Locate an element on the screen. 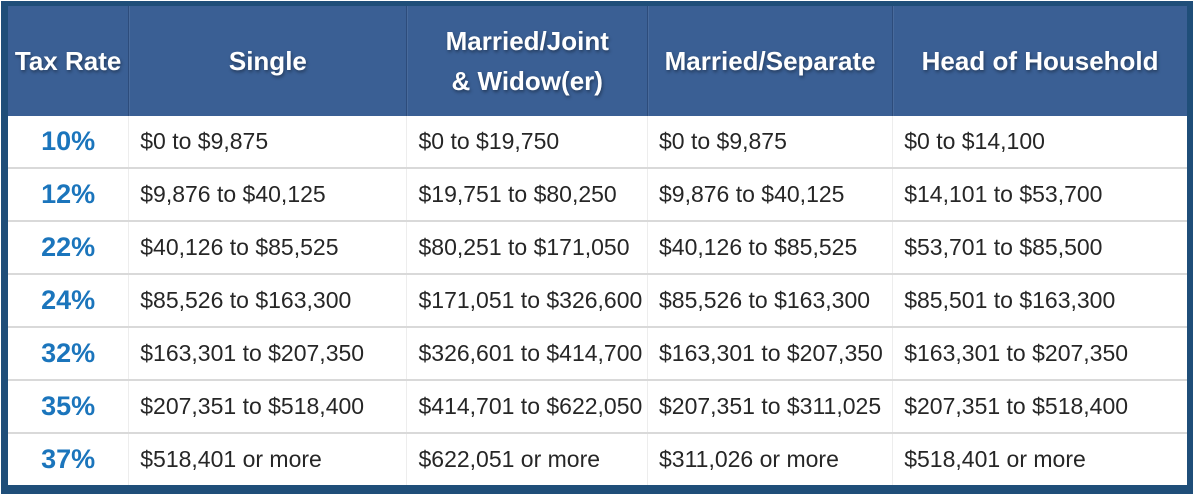 This screenshot has width=1198, height=496. married-separate-bracket-cell: $311,026 or more is located at coordinates (769, 459).